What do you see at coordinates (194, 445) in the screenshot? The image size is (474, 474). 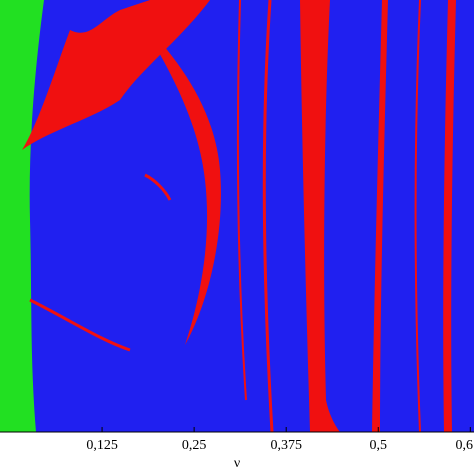 I see `x-tick-label: 0,25` at bounding box center [194, 445].